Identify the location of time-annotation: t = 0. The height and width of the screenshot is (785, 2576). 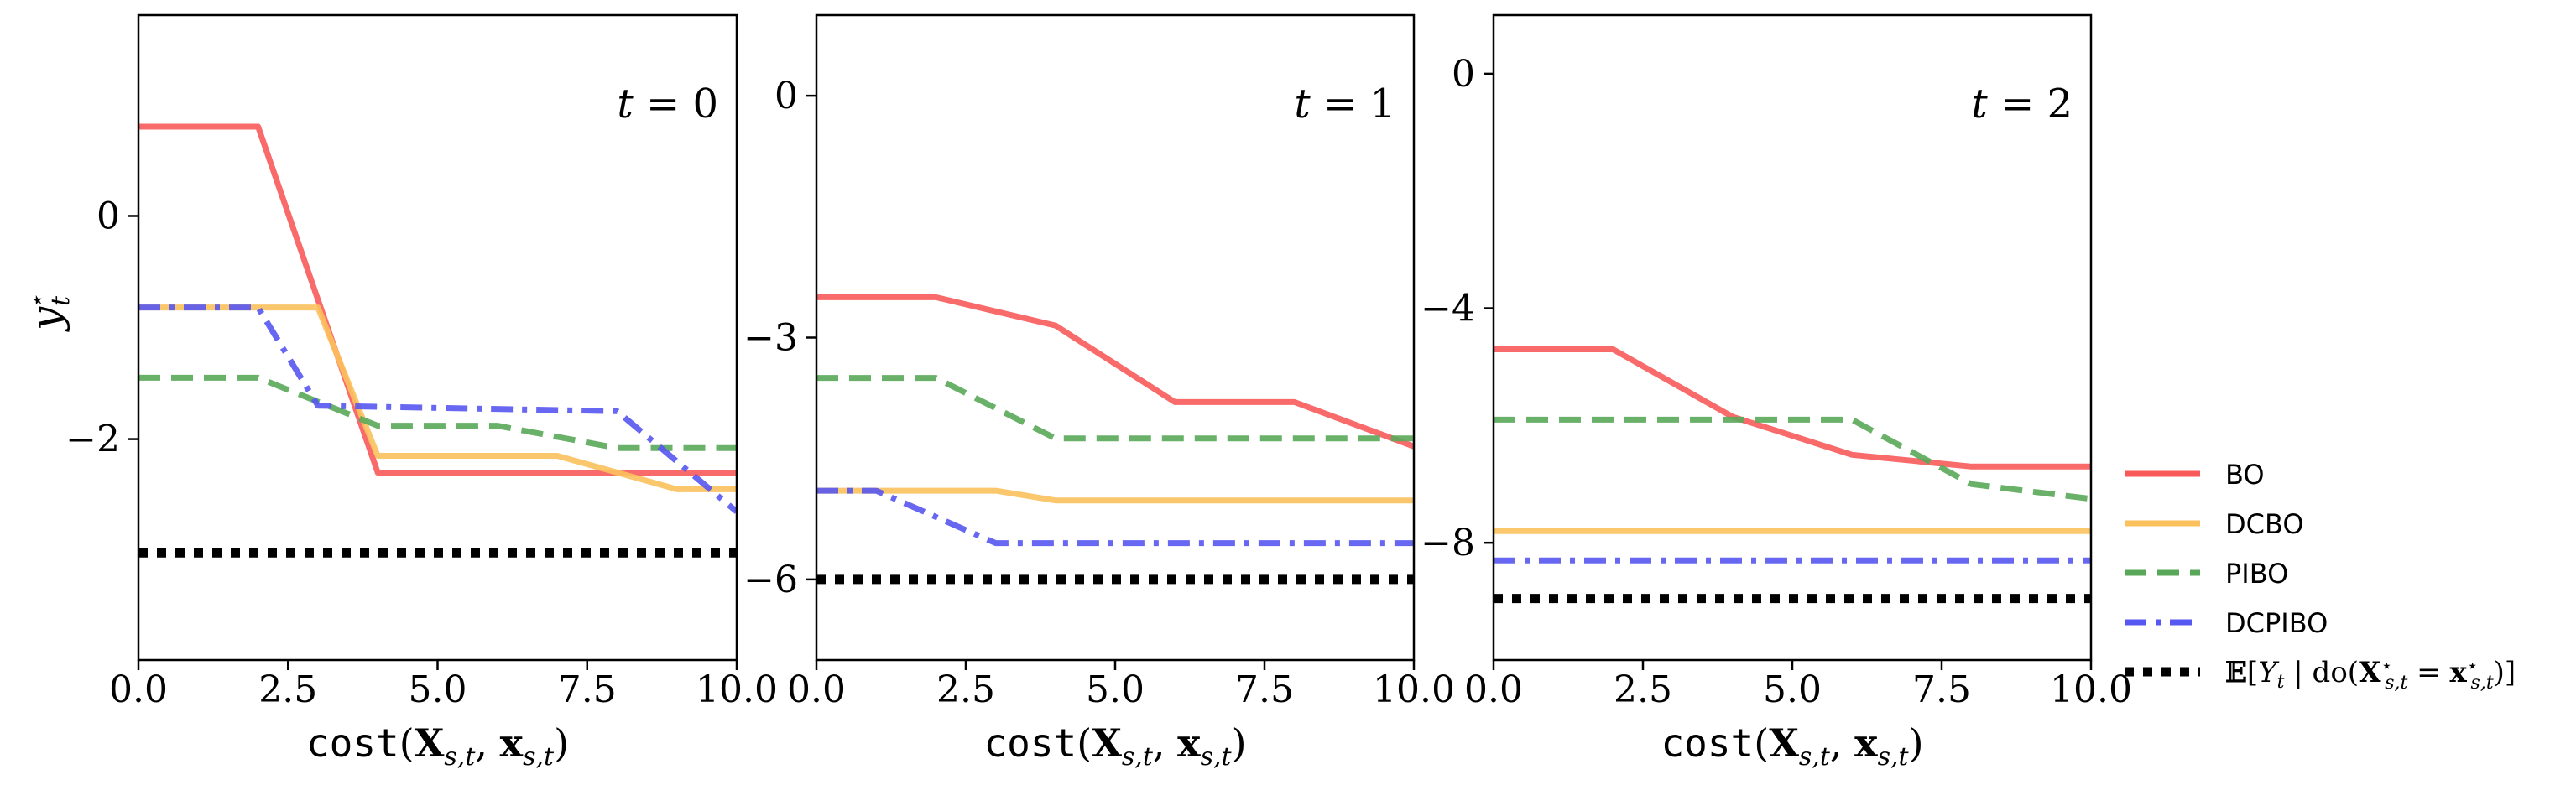
(667, 104).